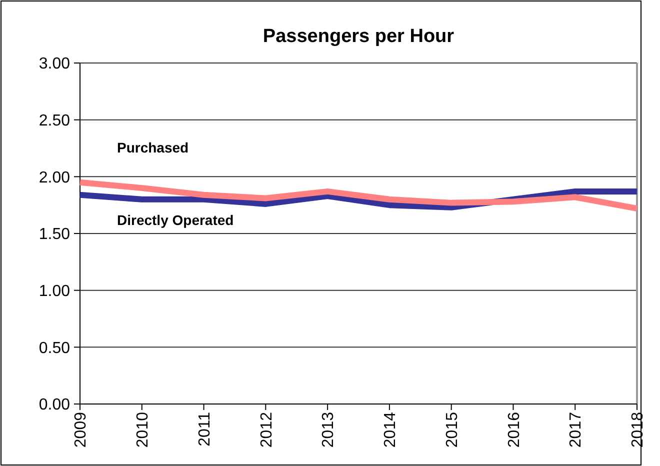 The width and height of the screenshot is (660, 466). Describe the element at coordinates (54, 235) in the screenshot. I see `y-tick-label: 1.50` at that location.